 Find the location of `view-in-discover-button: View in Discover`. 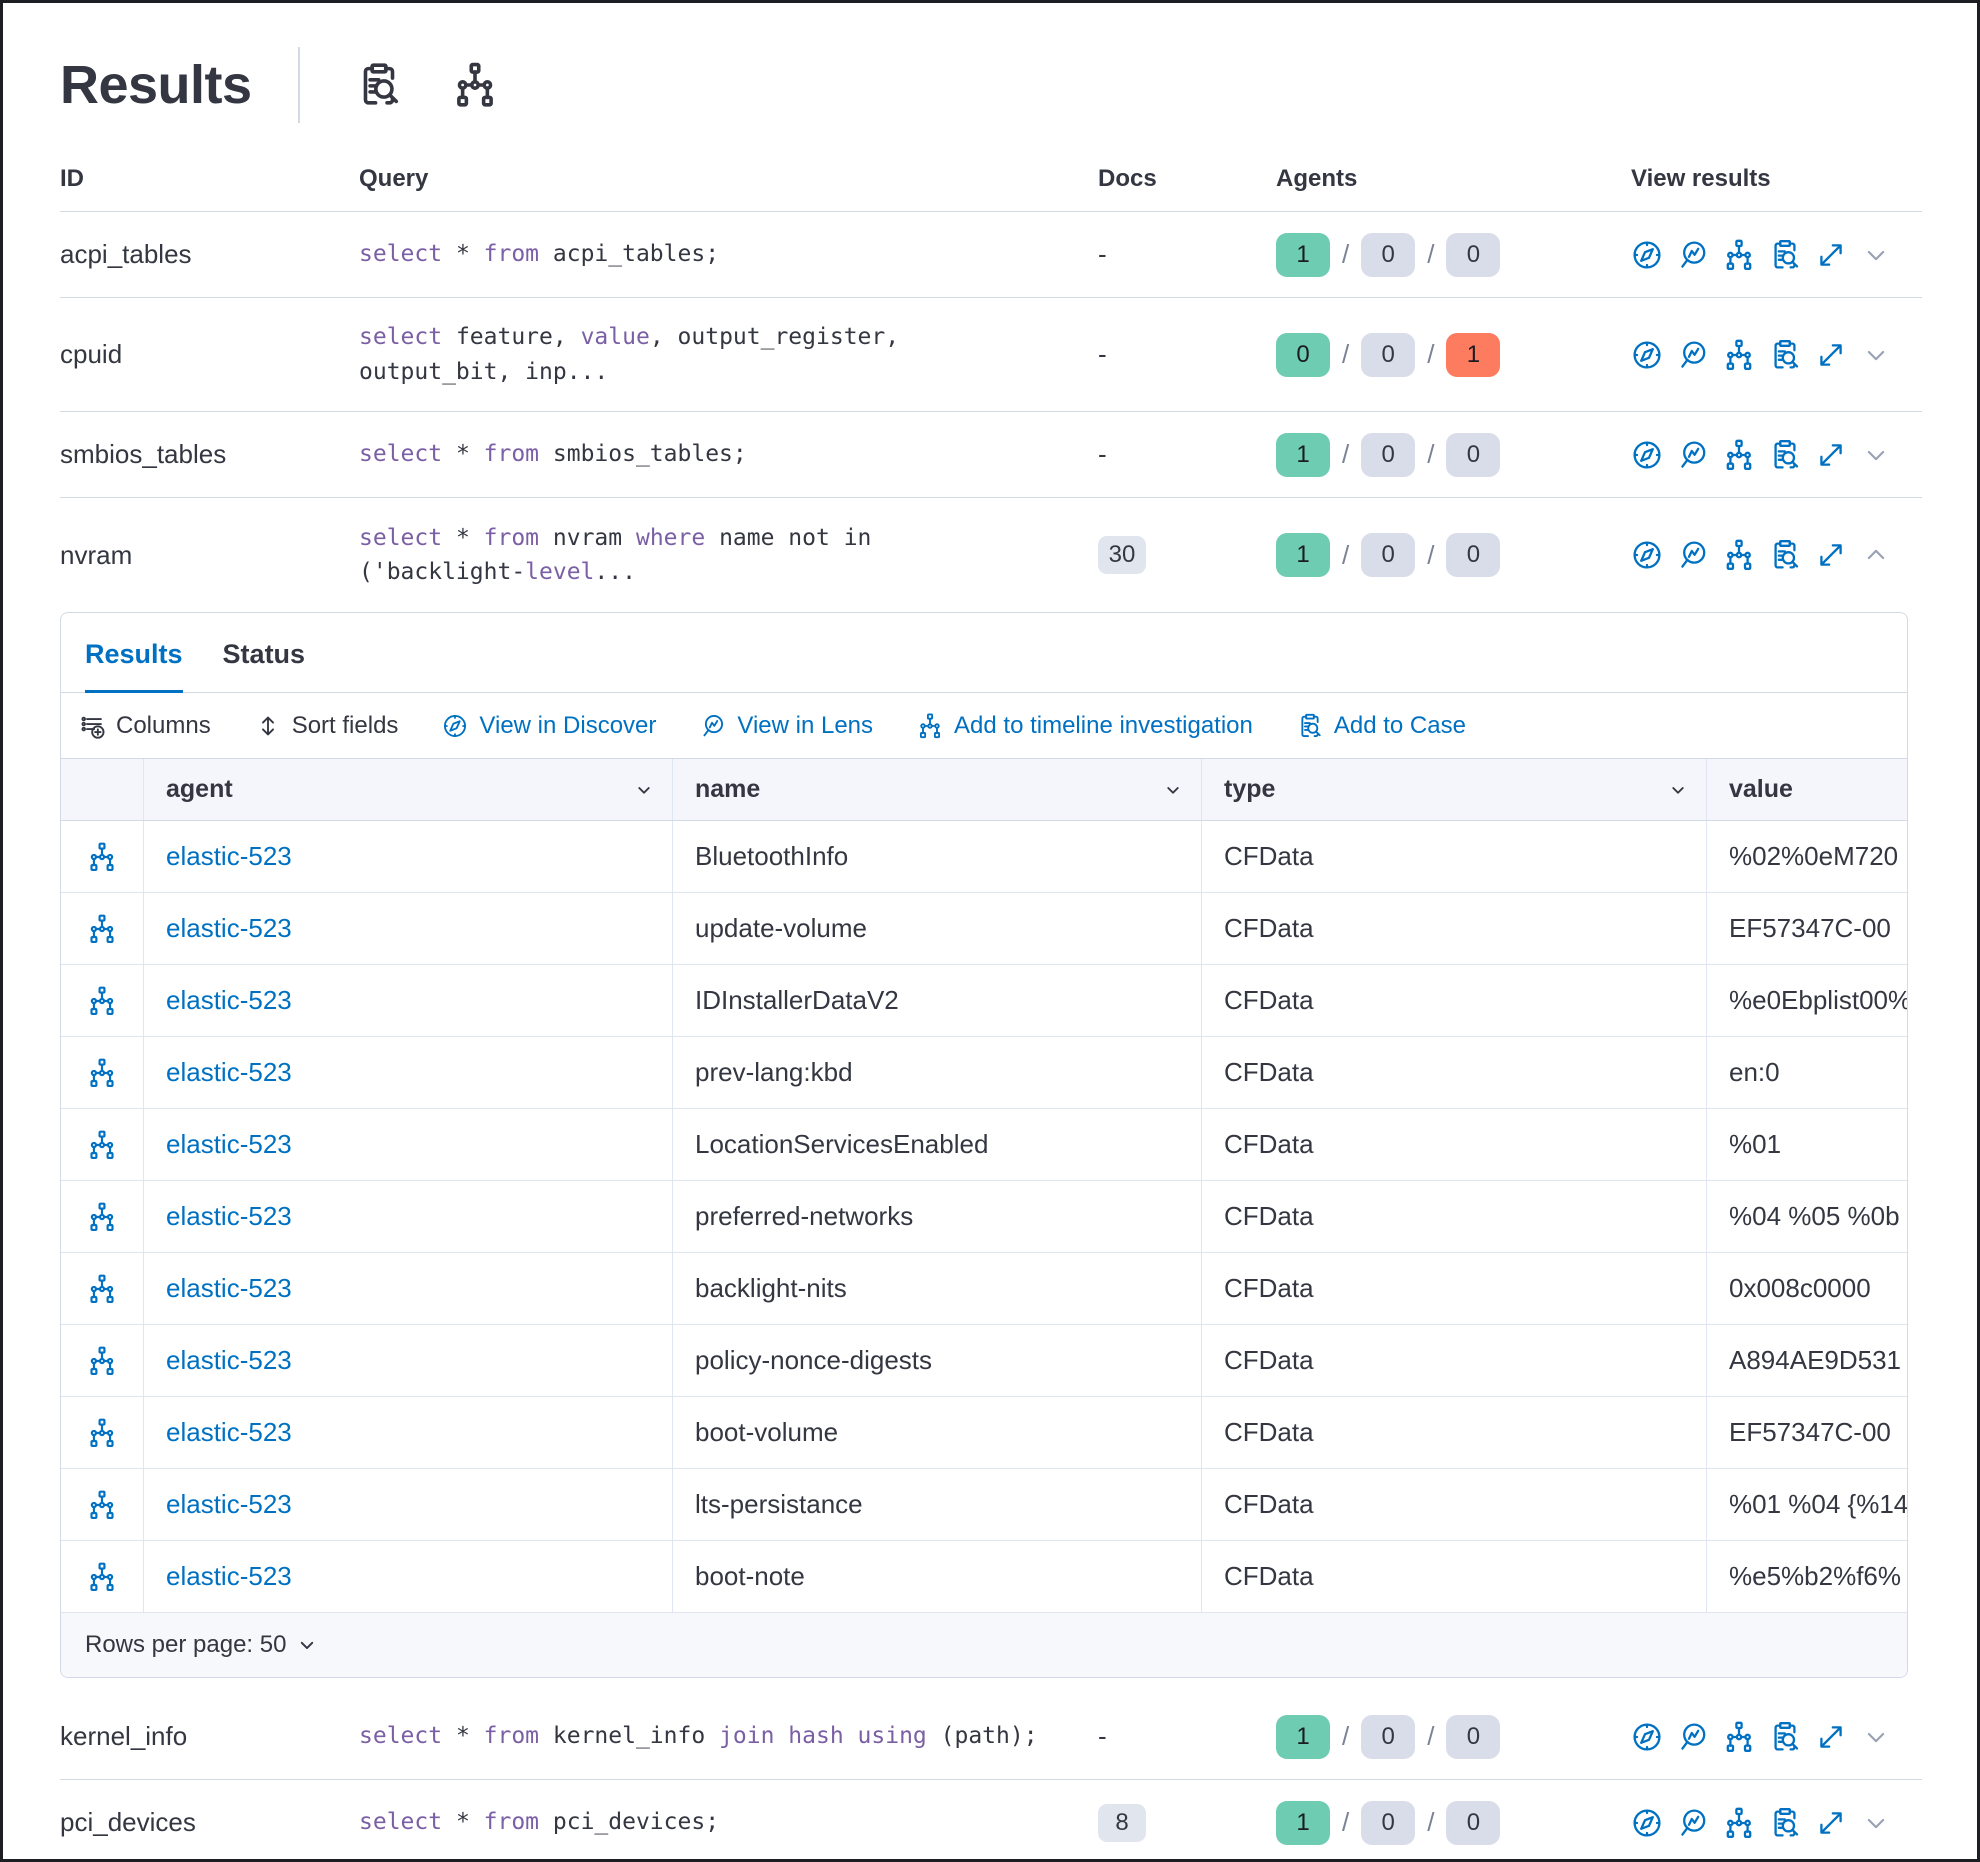

view-in-discover-button: View in Discover is located at coordinates (549, 726).